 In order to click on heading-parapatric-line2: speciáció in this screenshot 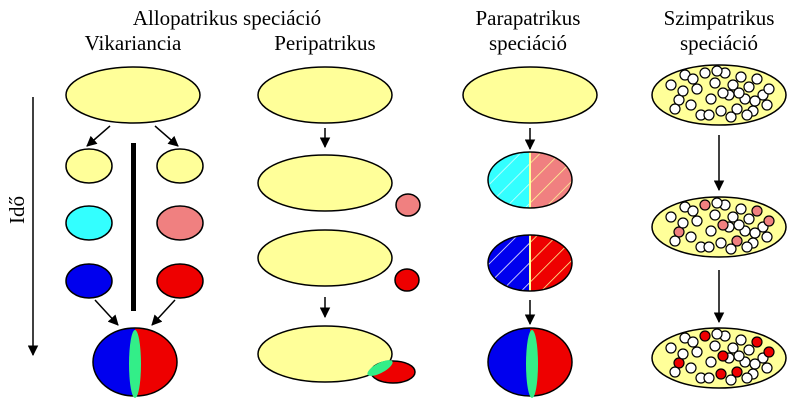, I will do `click(528, 43)`.